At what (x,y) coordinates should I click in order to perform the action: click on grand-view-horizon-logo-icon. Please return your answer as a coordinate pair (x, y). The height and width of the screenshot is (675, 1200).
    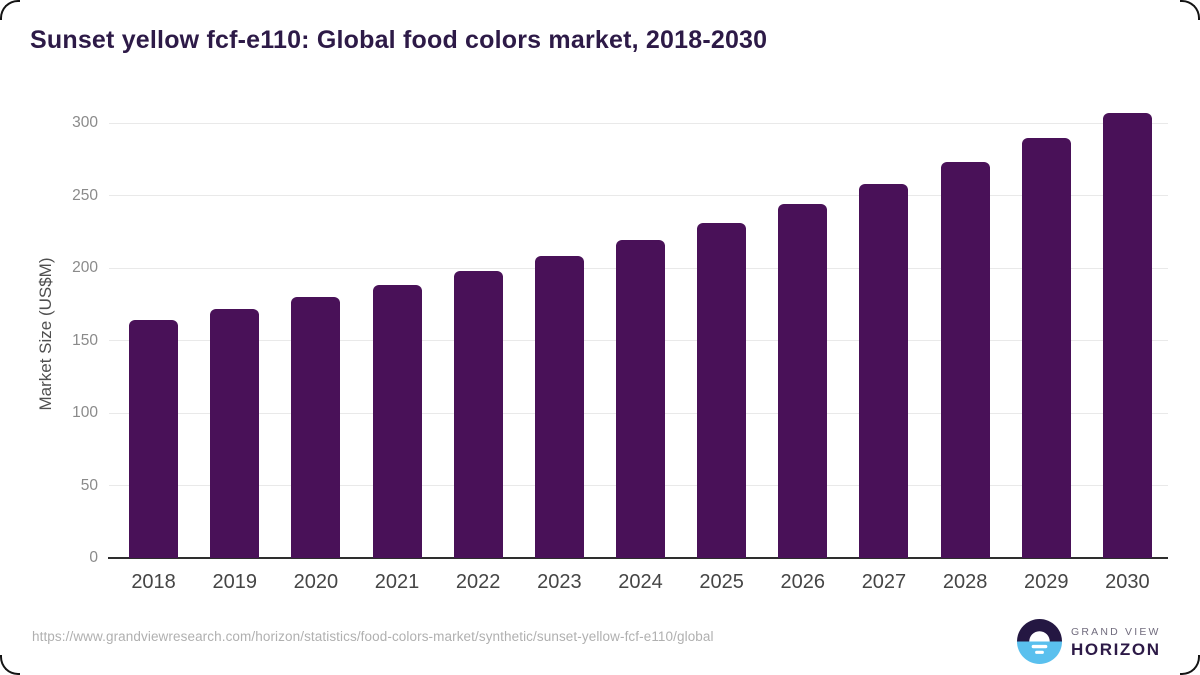
    Looking at the image, I should click on (1039, 641).